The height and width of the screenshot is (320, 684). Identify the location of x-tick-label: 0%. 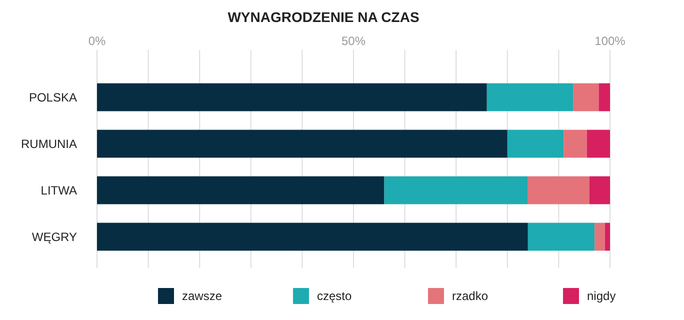
(97, 41).